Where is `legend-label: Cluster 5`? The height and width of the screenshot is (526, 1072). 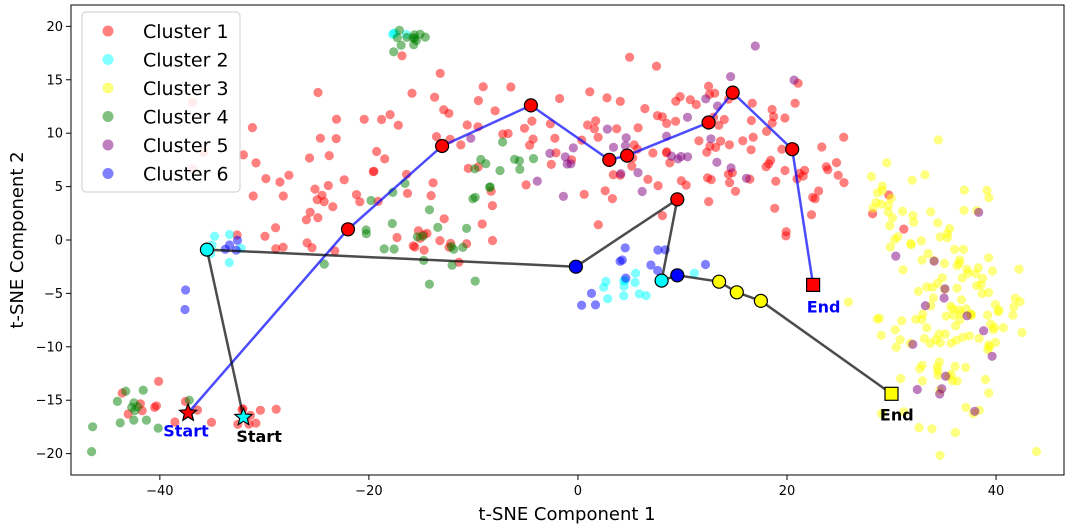
legend-label: Cluster 5 is located at coordinates (186, 146).